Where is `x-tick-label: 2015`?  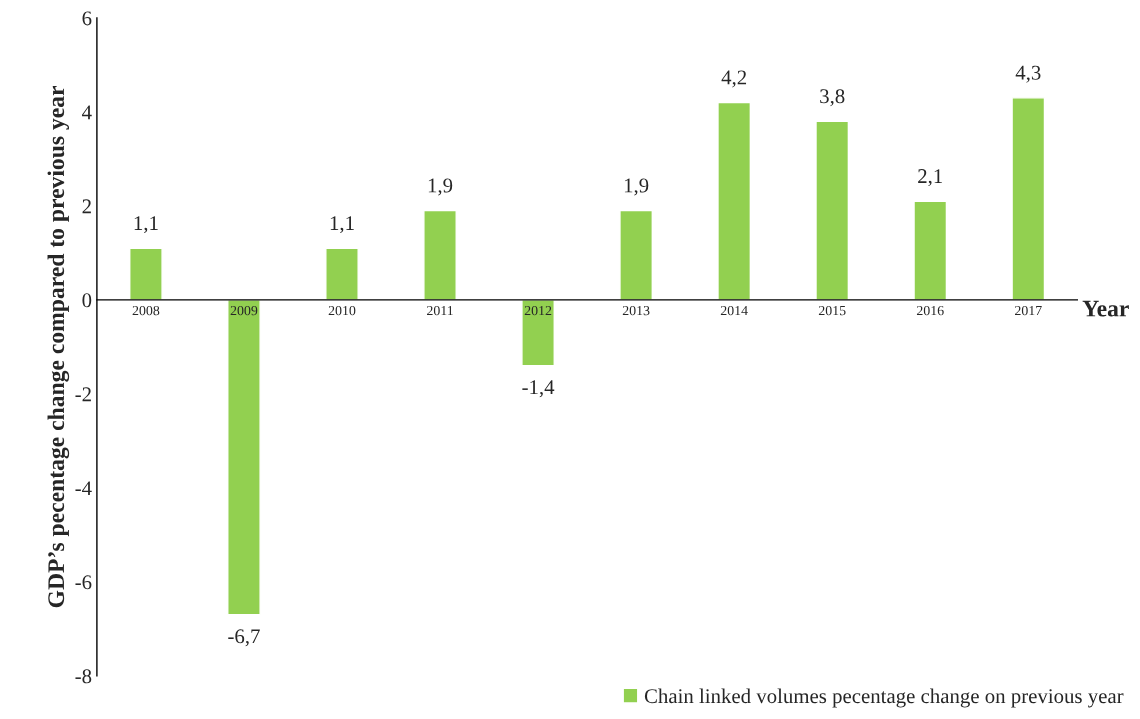
x-tick-label: 2015 is located at coordinates (832, 310).